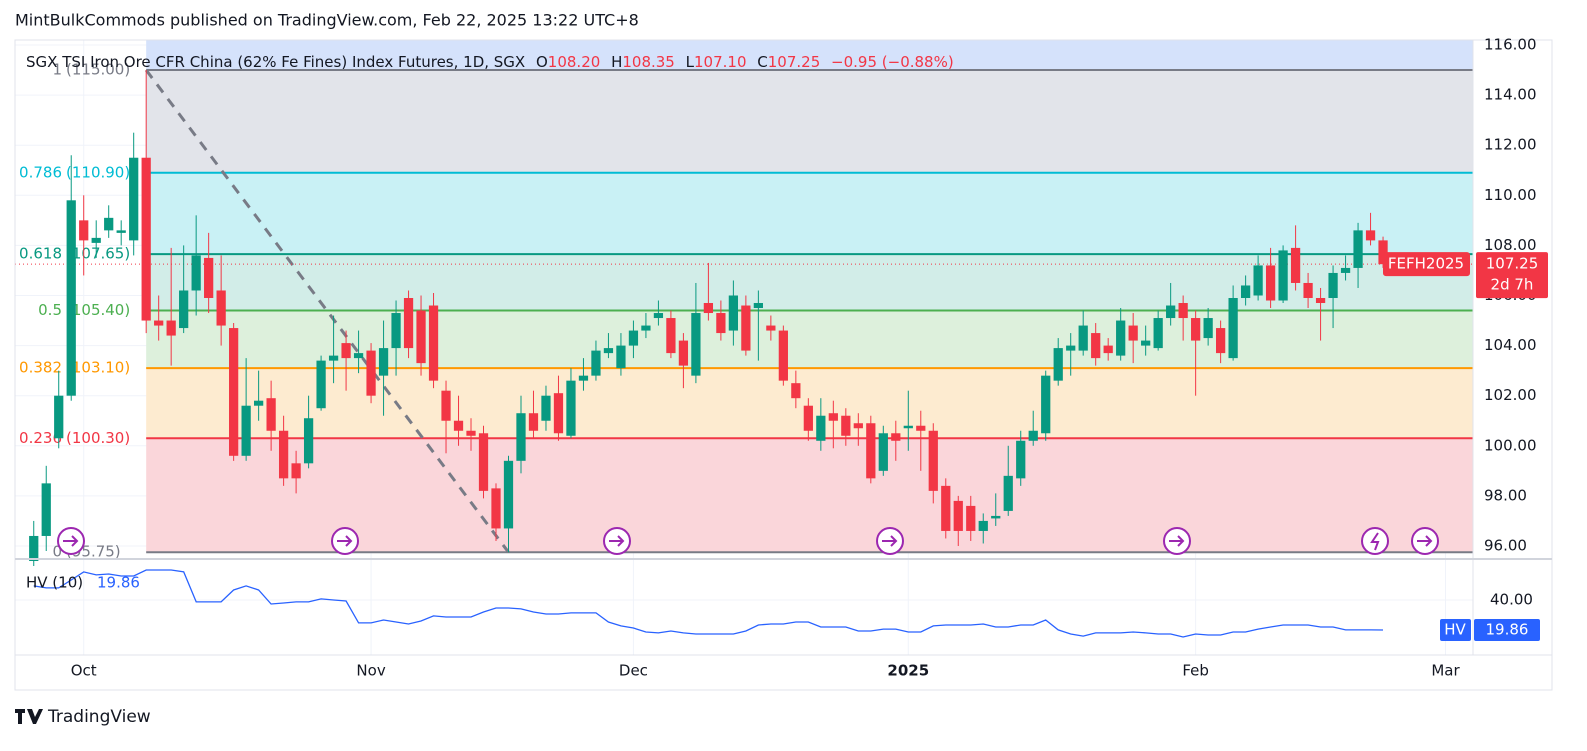  Describe the element at coordinates (57, 552) in the screenshot. I see `fib-ratio: 0` at that location.